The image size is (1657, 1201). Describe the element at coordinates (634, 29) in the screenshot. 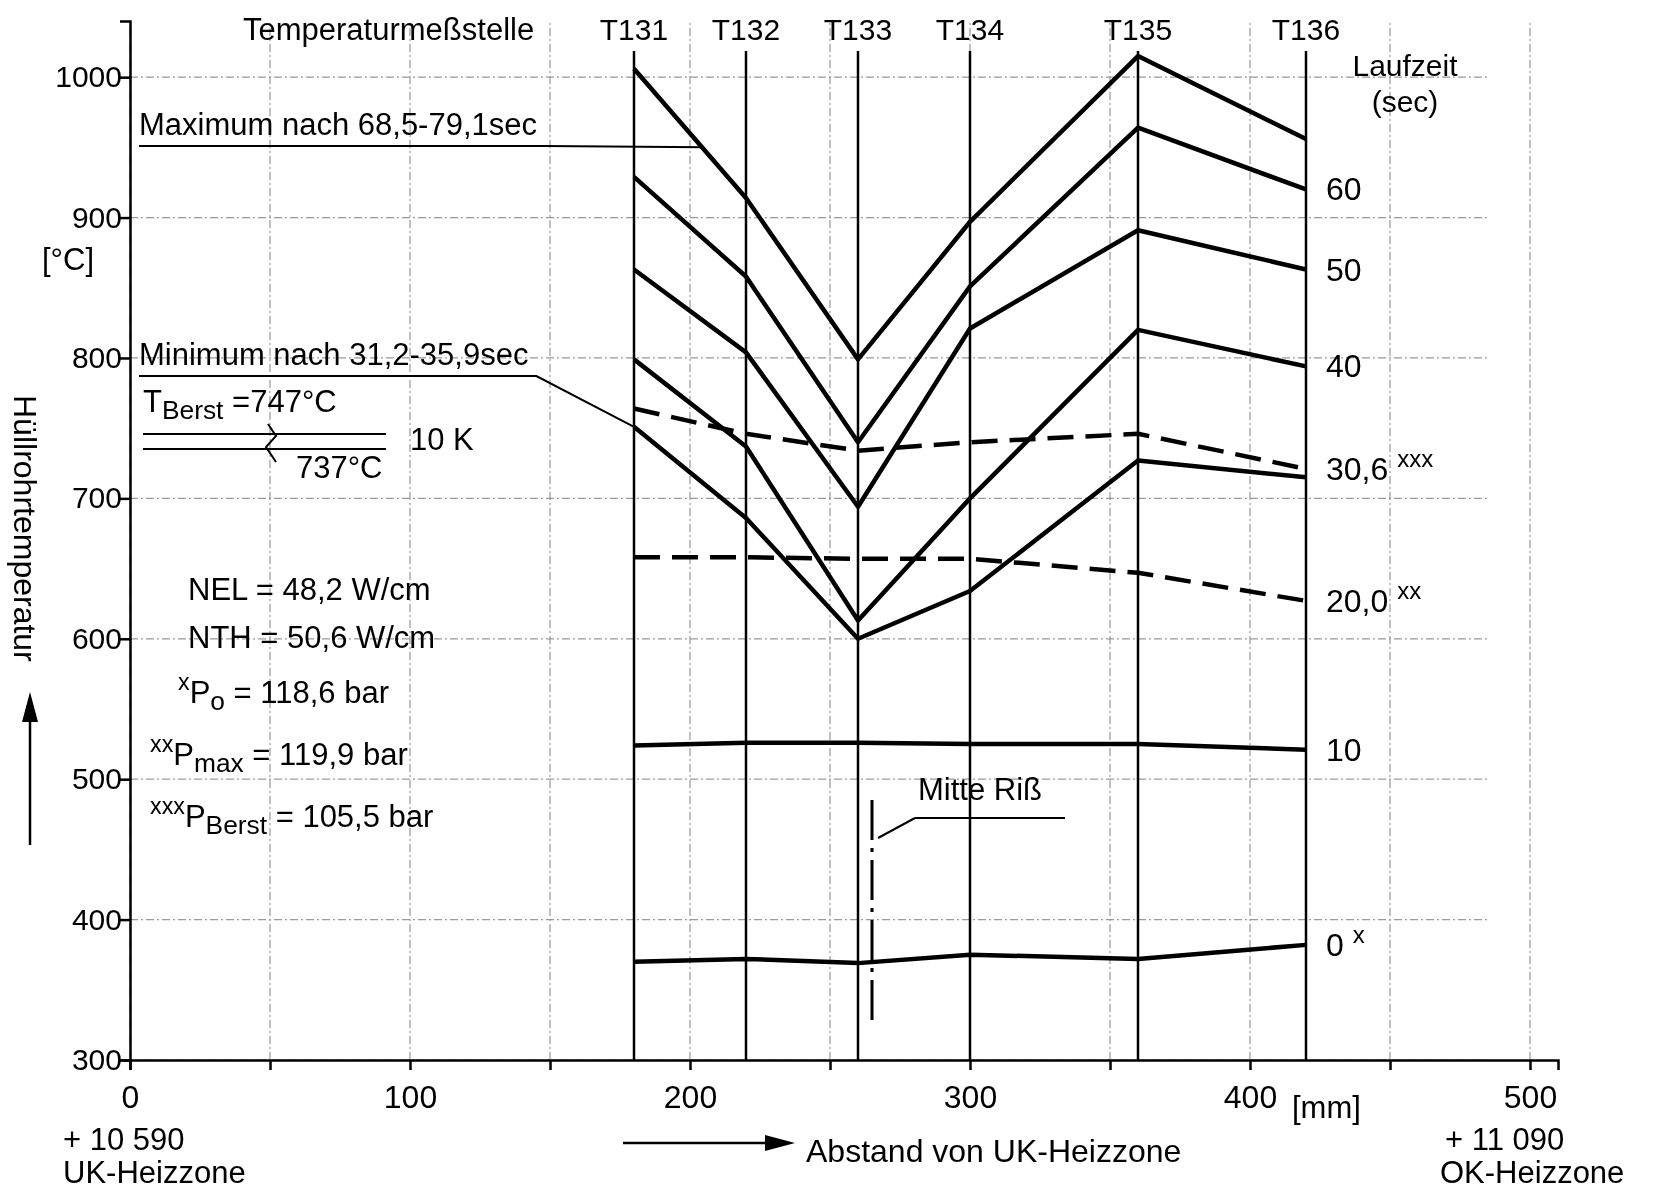

I see `ref-line-label: T131` at that location.